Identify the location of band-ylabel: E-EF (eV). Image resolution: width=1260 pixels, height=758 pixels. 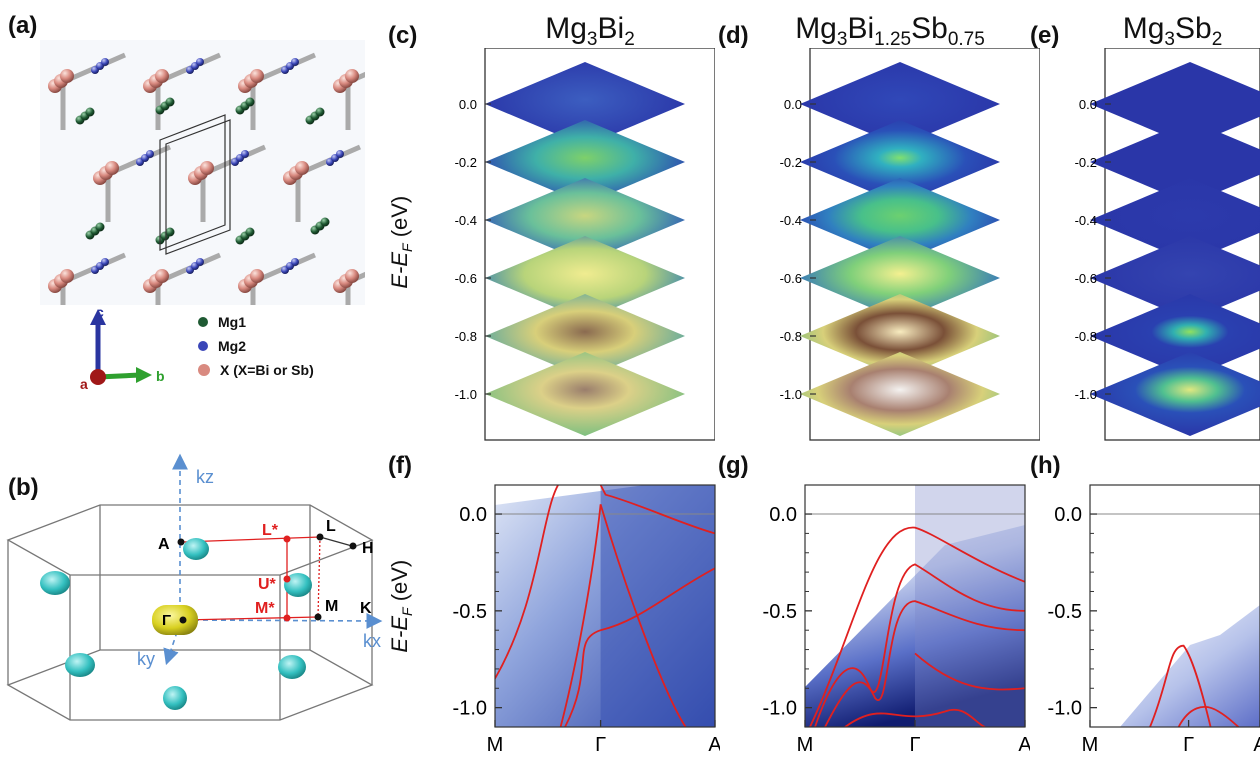
(401, 606).